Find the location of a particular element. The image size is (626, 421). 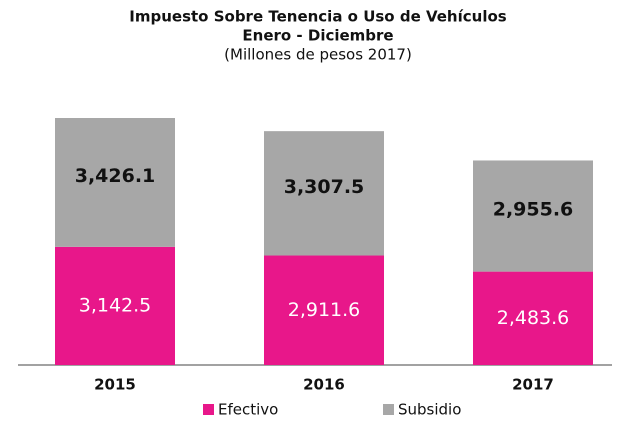

legend-label: Efectivo is located at coordinates (248, 410).